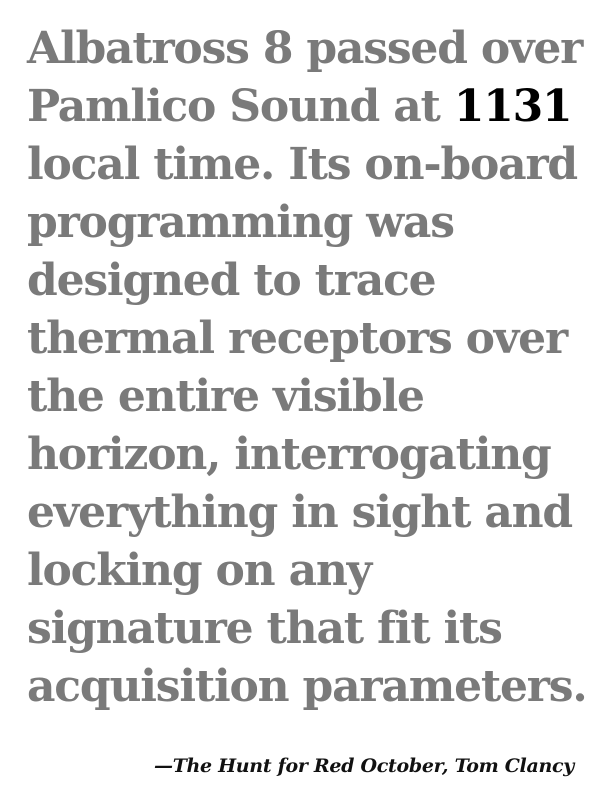 This screenshot has width=600, height=800. I want to click on attribution: —The Hunt for Red October, Tom Clancy, so click(364, 766).